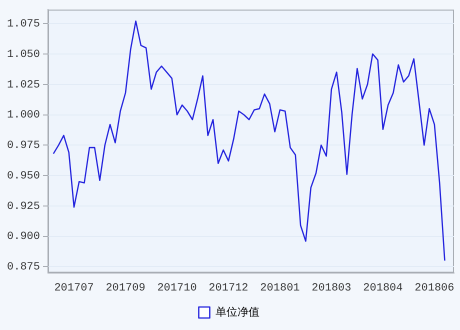  What do you see at coordinates (126, 288) in the screenshot?
I see `x-tick-label: 201709` at bounding box center [126, 288].